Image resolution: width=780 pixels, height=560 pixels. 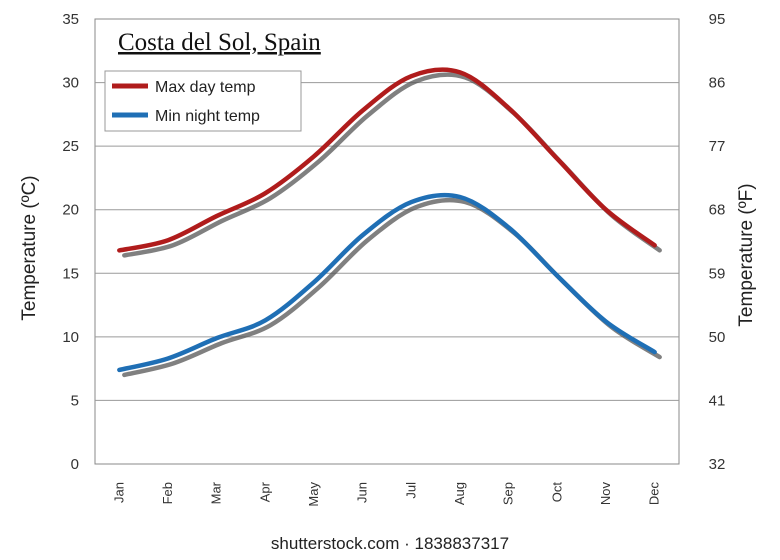 I want to click on y-tick-label: 20, so click(x=70, y=210).